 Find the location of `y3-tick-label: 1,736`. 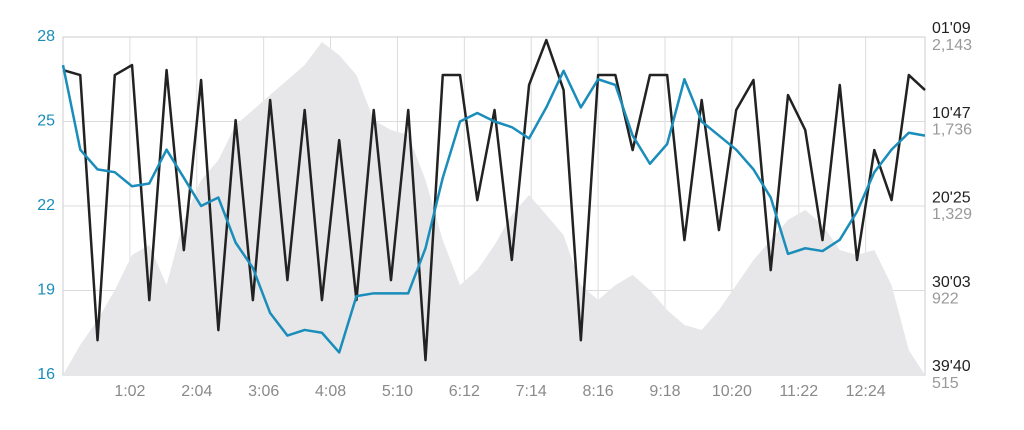

y3-tick-label: 1,736 is located at coordinates (952, 130).